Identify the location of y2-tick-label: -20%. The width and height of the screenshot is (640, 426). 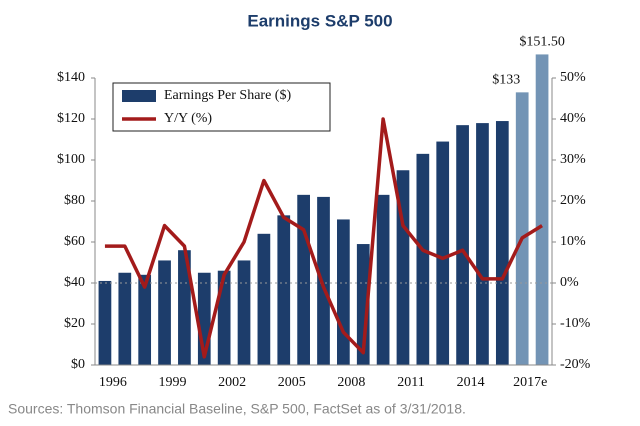
(575, 364).